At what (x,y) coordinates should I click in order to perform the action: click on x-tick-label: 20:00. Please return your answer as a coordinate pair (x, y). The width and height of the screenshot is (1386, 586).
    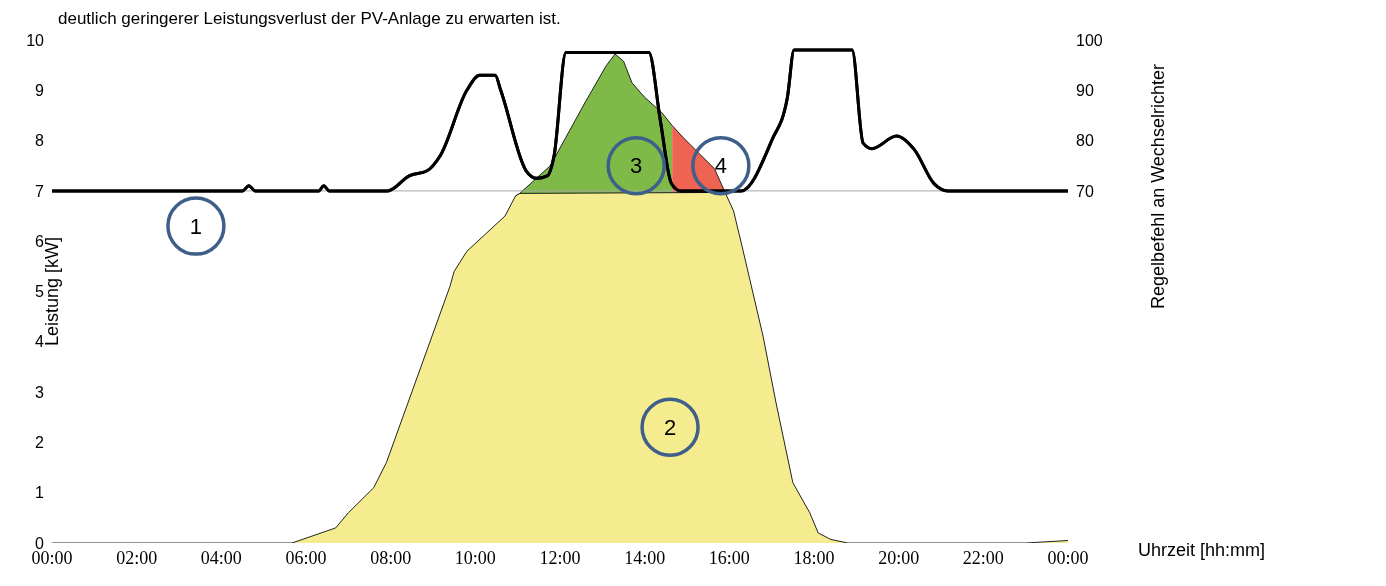
    Looking at the image, I should click on (899, 557).